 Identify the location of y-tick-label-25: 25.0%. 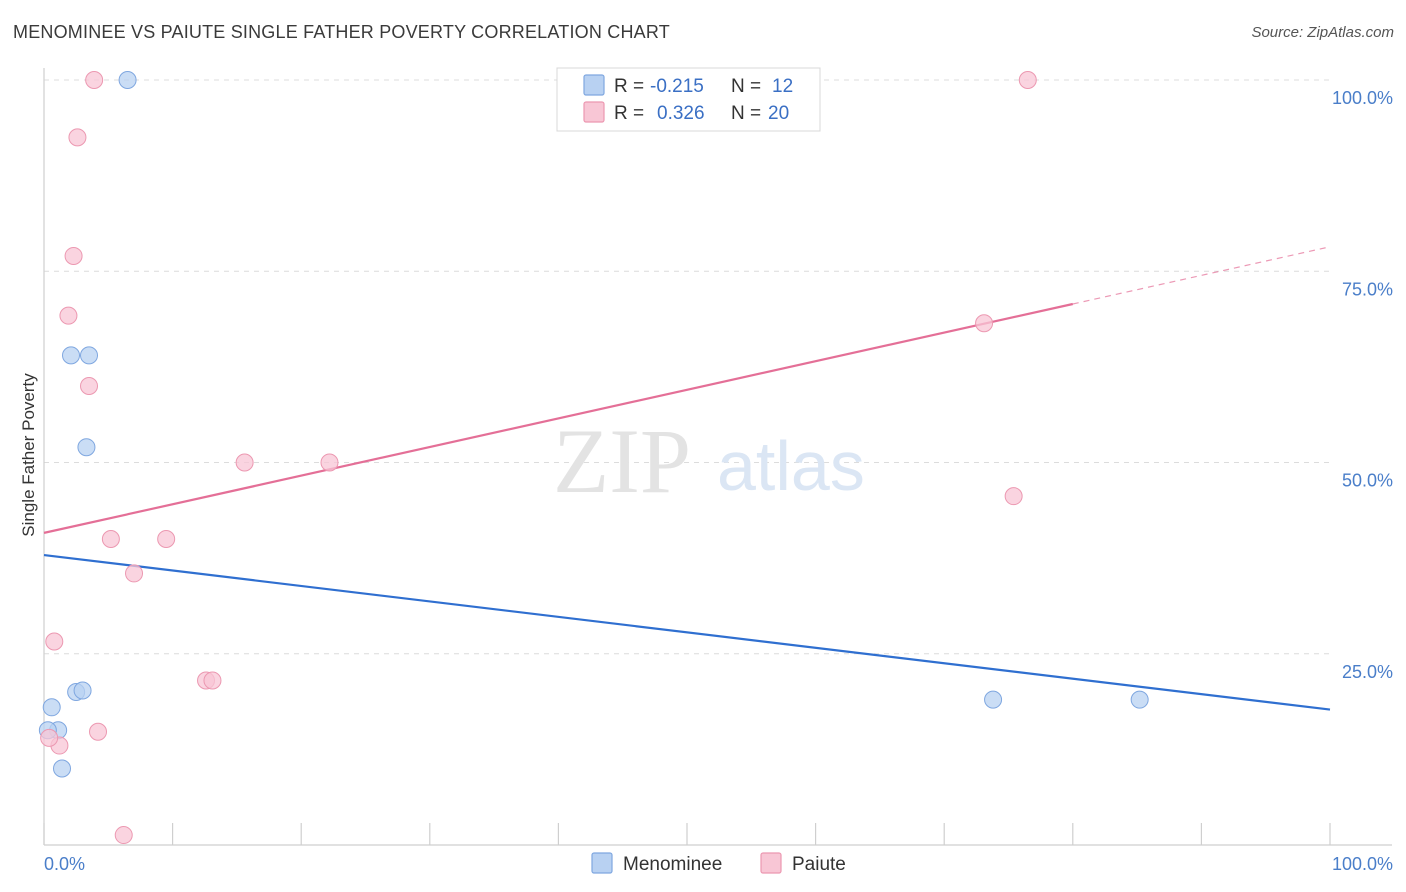
(1367, 672).